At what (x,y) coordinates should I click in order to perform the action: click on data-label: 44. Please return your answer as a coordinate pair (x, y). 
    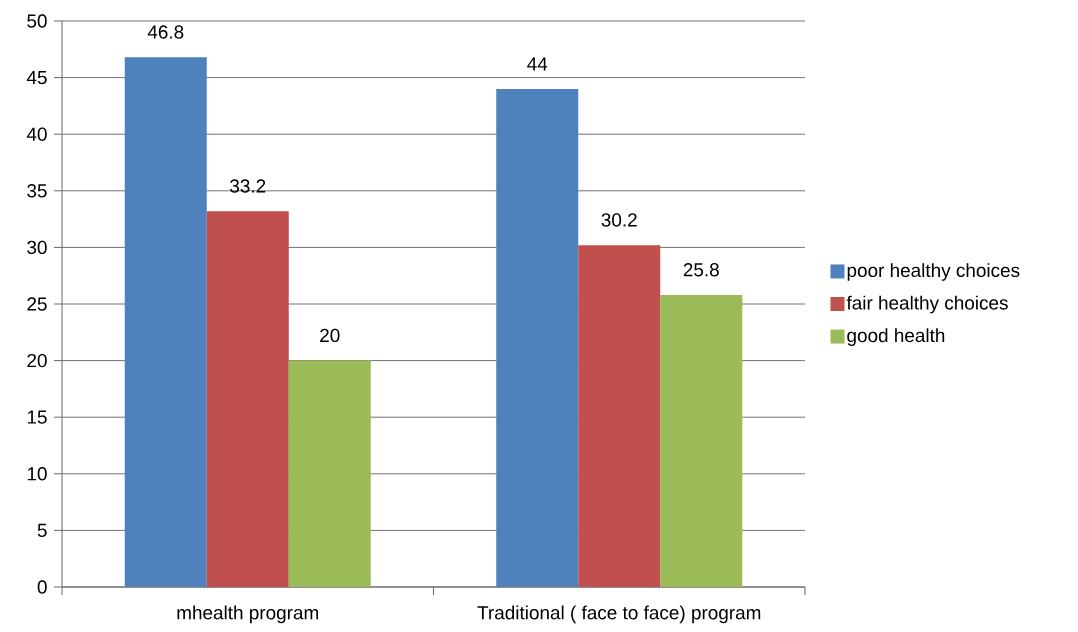
    Looking at the image, I should click on (537, 64).